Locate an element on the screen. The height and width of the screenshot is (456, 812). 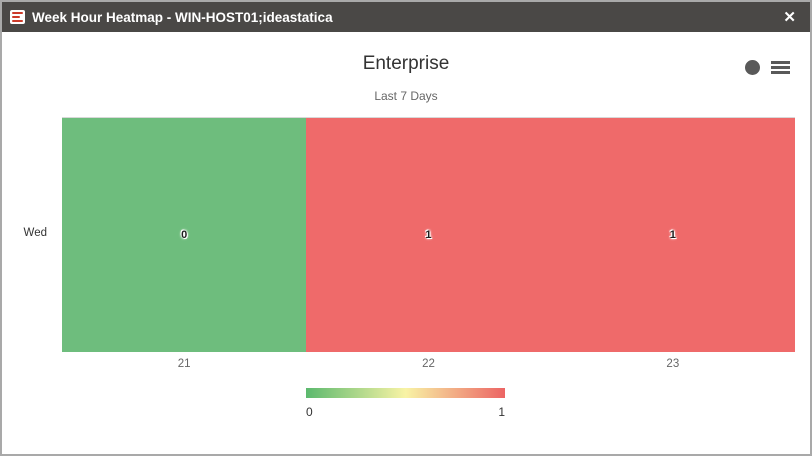
x-axis-label: 22 is located at coordinates (428, 364).